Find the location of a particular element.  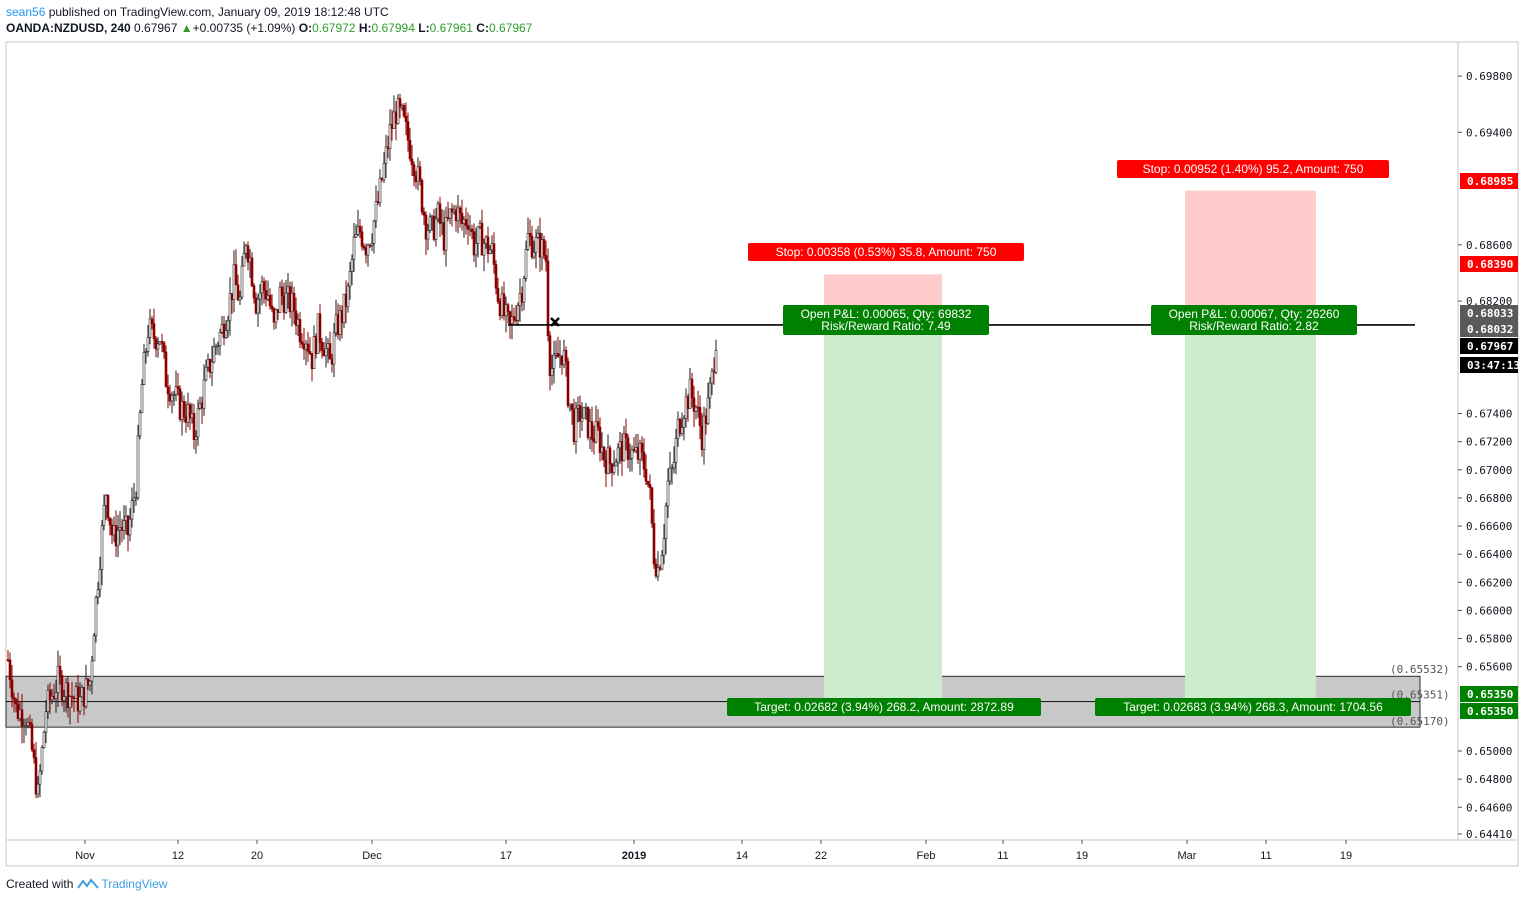

x-tick-label: 22 is located at coordinates (821, 856).